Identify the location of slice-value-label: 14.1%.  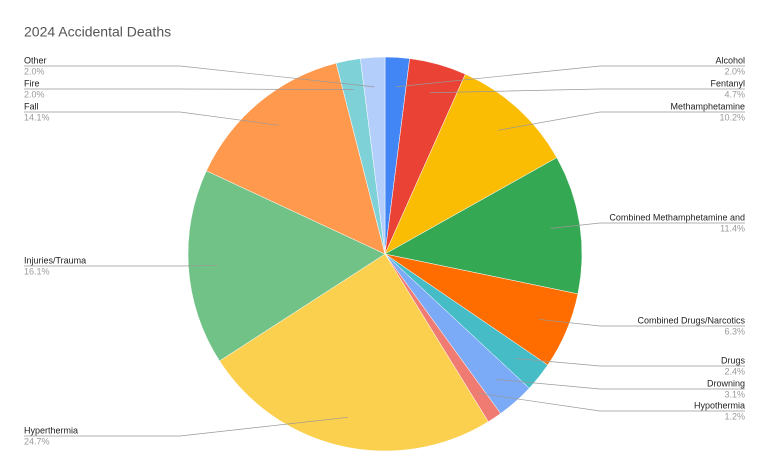
(37, 117).